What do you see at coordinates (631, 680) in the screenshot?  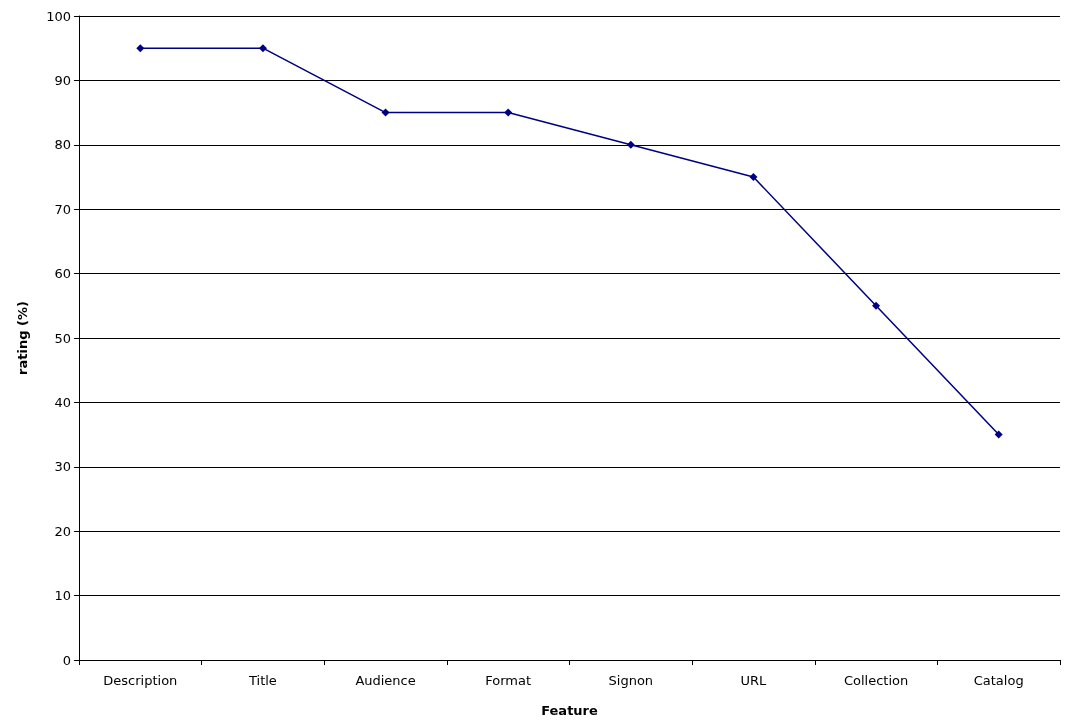 I see `x-tick-label: Signon` at bounding box center [631, 680].